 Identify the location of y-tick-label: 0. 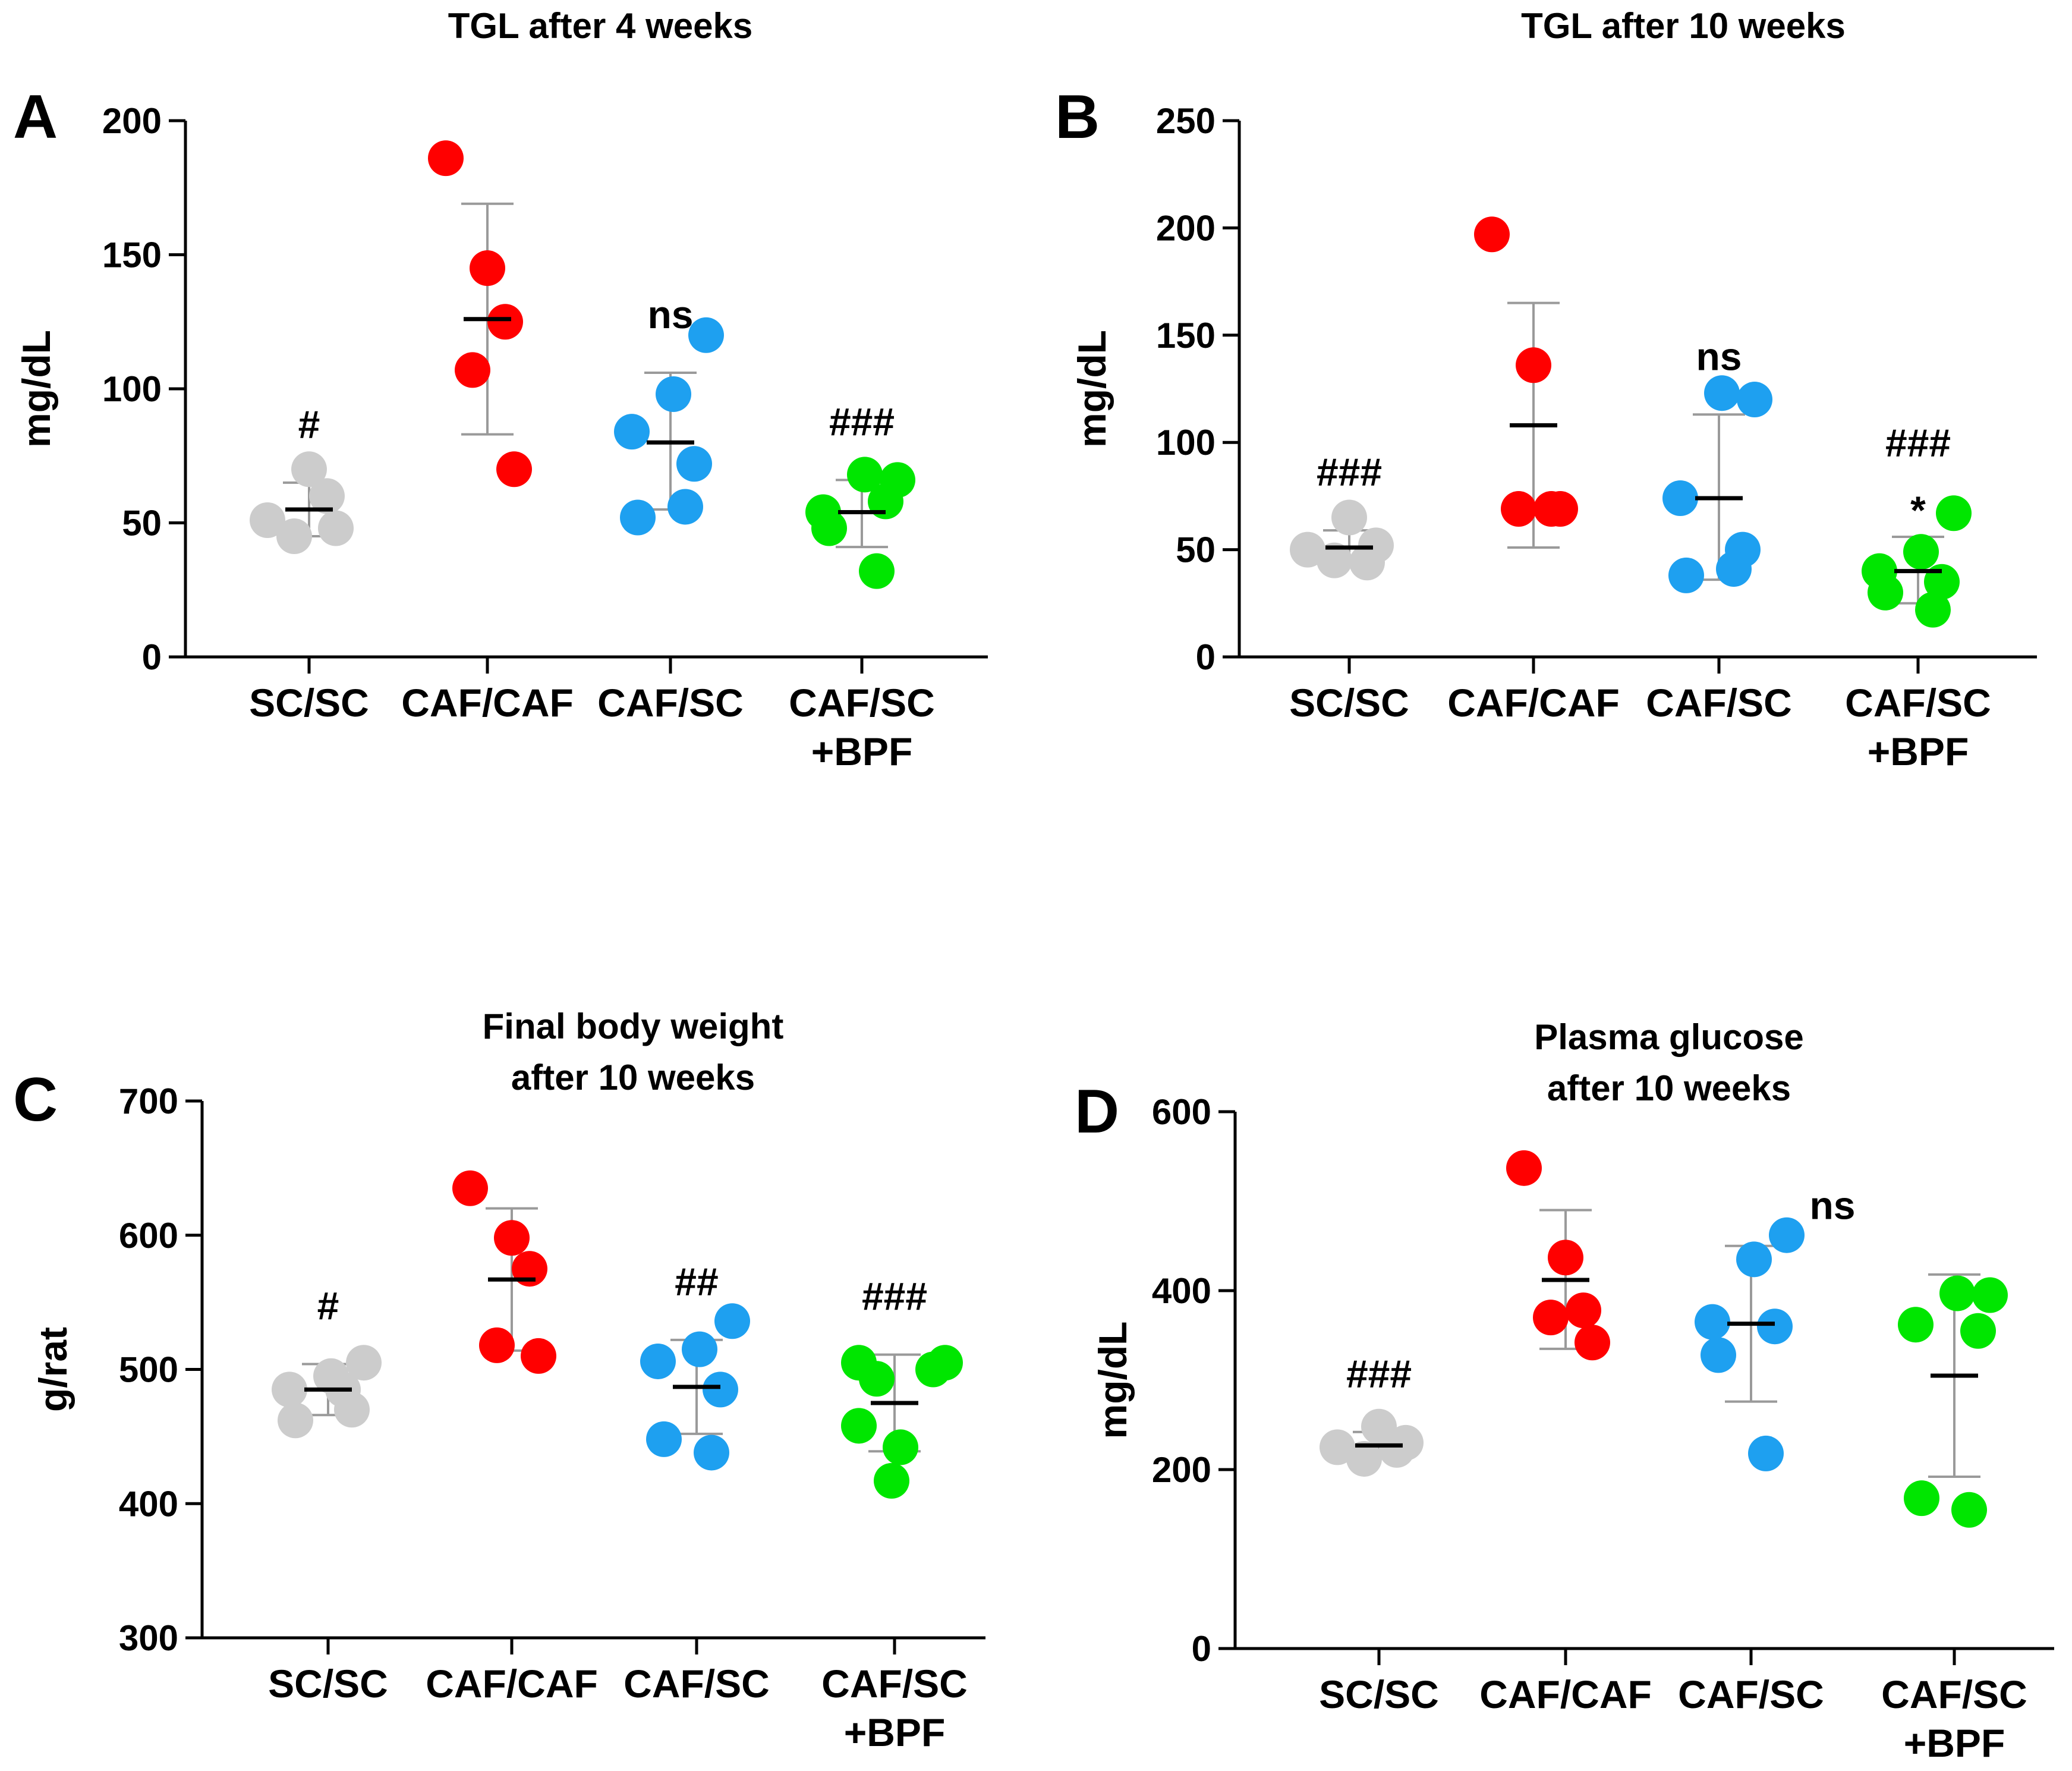
(1201, 1649).